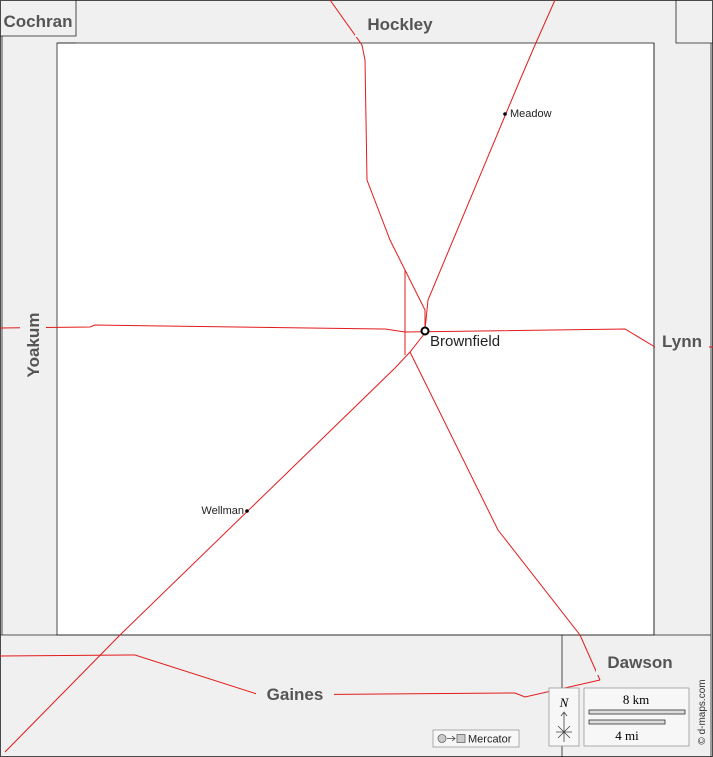 The width and height of the screenshot is (713, 757). What do you see at coordinates (702, 711) in the screenshot?
I see `credit: © d-maps.com` at bounding box center [702, 711].